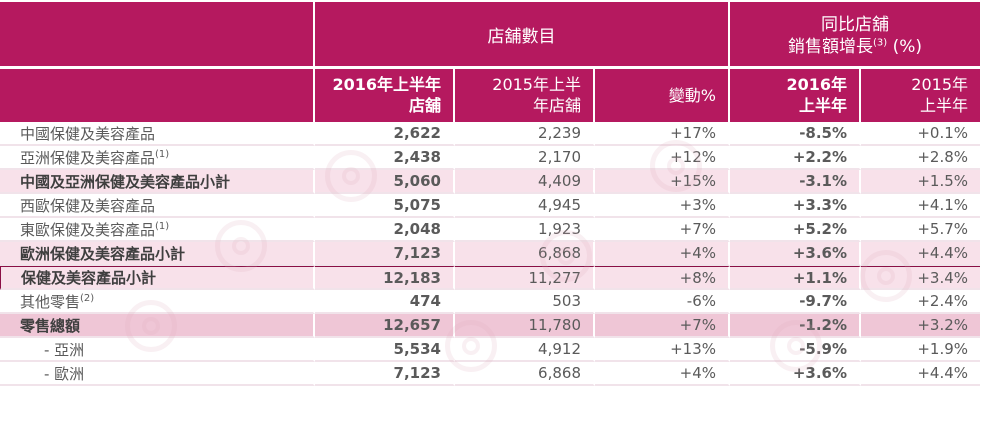 The width and height of the screenshot is (983, 437). I want to click on cell-2015-stores: 4,912, so click(525, 350).